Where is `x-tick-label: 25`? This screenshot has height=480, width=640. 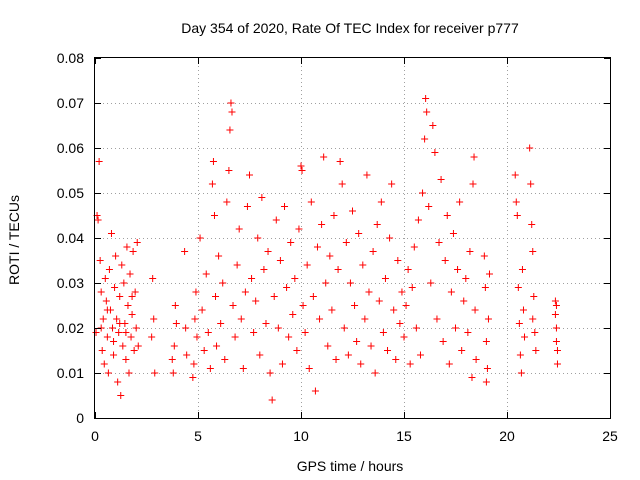 x-tick-label: 25 is located at coordinates (610, 436).